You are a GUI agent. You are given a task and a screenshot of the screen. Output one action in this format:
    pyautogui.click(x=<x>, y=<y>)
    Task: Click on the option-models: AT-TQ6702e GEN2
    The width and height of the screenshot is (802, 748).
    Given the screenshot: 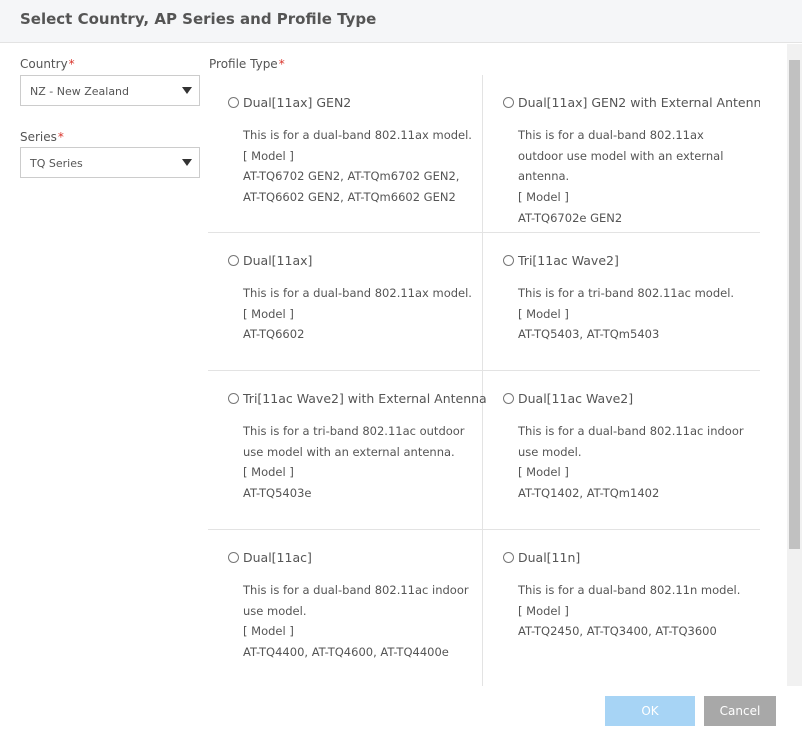 What is the action you would take?
    pyautogui.click(x=570, y=217)
    